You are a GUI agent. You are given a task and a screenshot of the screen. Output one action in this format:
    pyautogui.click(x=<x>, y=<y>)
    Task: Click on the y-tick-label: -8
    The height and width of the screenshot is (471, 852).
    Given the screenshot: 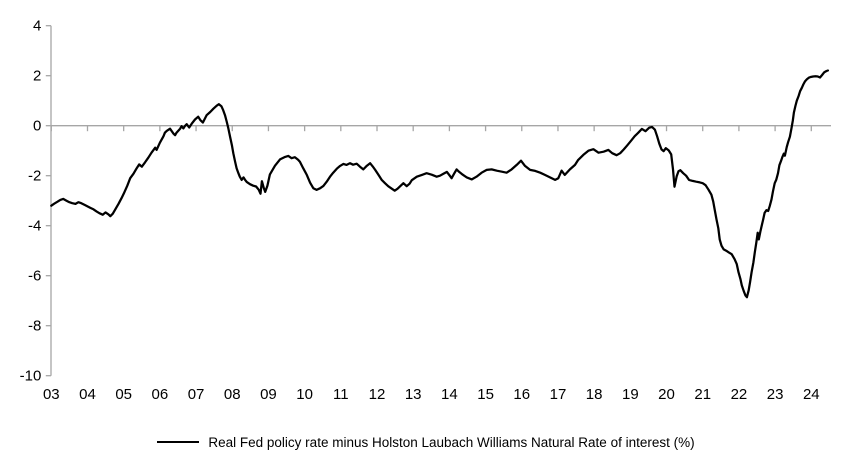 What is the action you would take?
    pyautogui.click(x=34, y=326)
    